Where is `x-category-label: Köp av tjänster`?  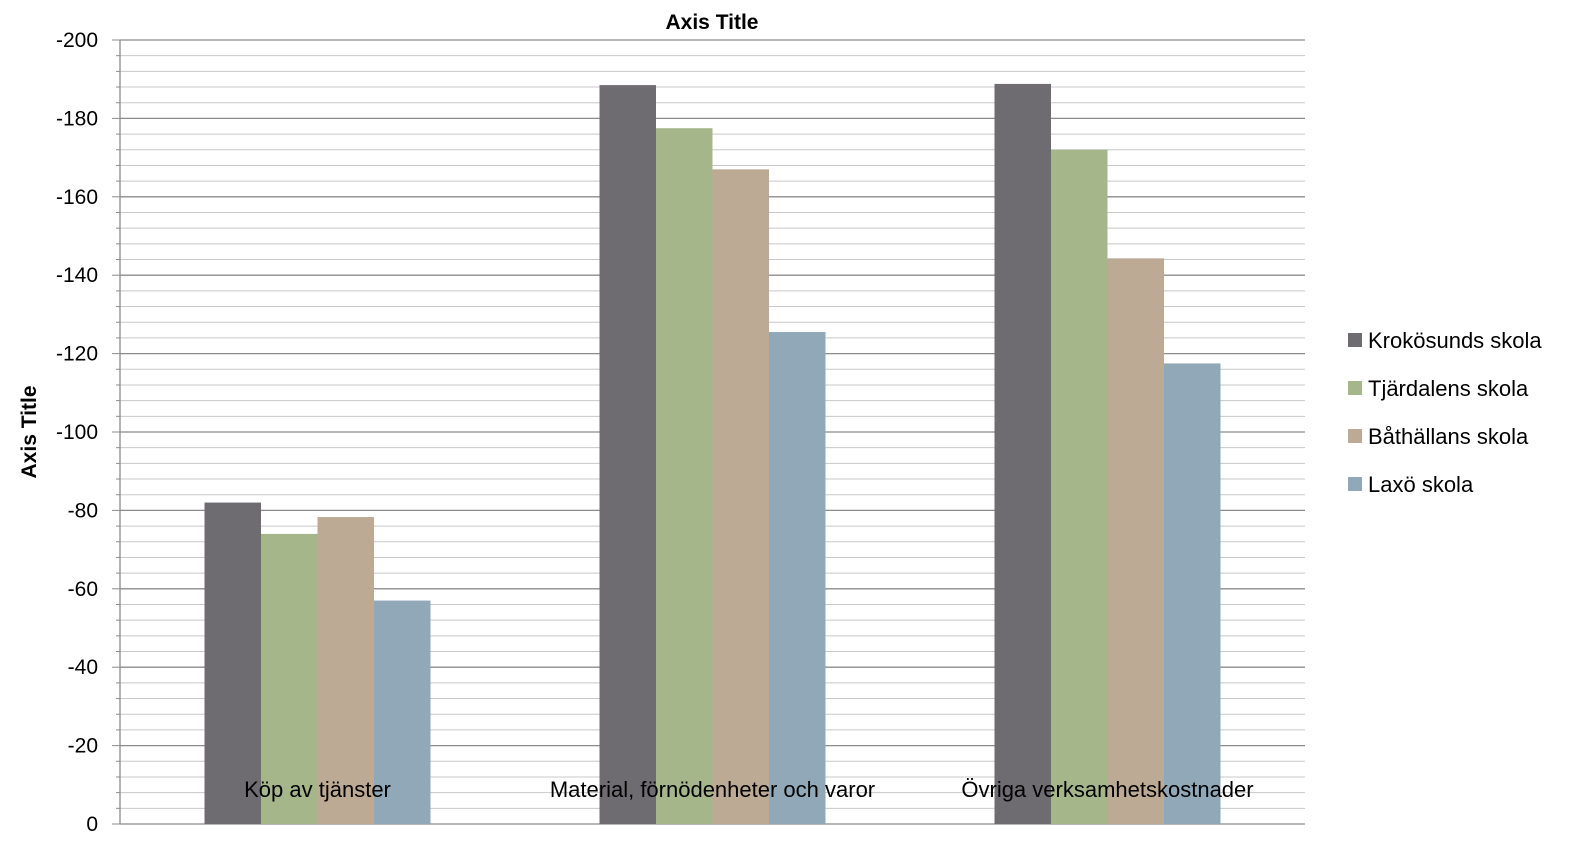
x-category-label: Köp av tjänster is located at coordinates (317, 789).